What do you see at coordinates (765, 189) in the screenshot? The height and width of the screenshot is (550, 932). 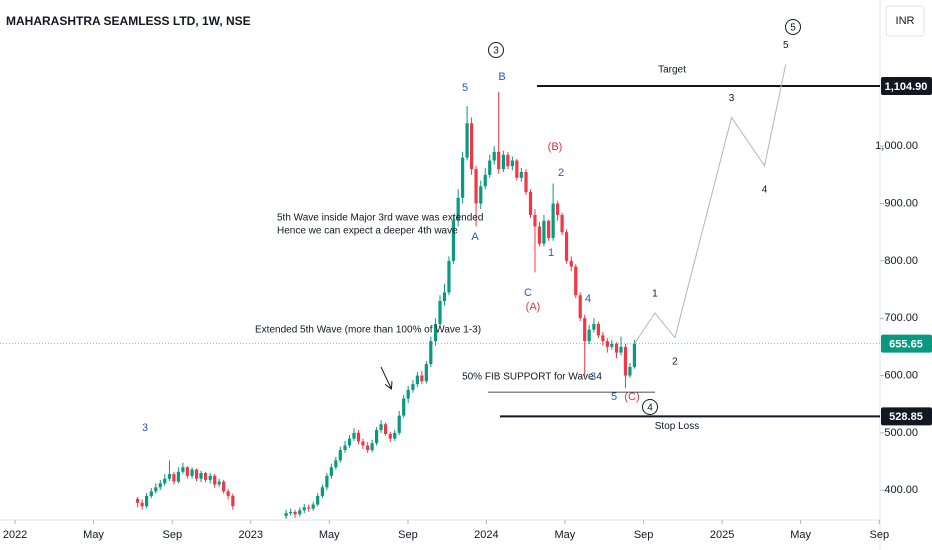 I see `projection-label: 4` at bounding box center [765, 189].